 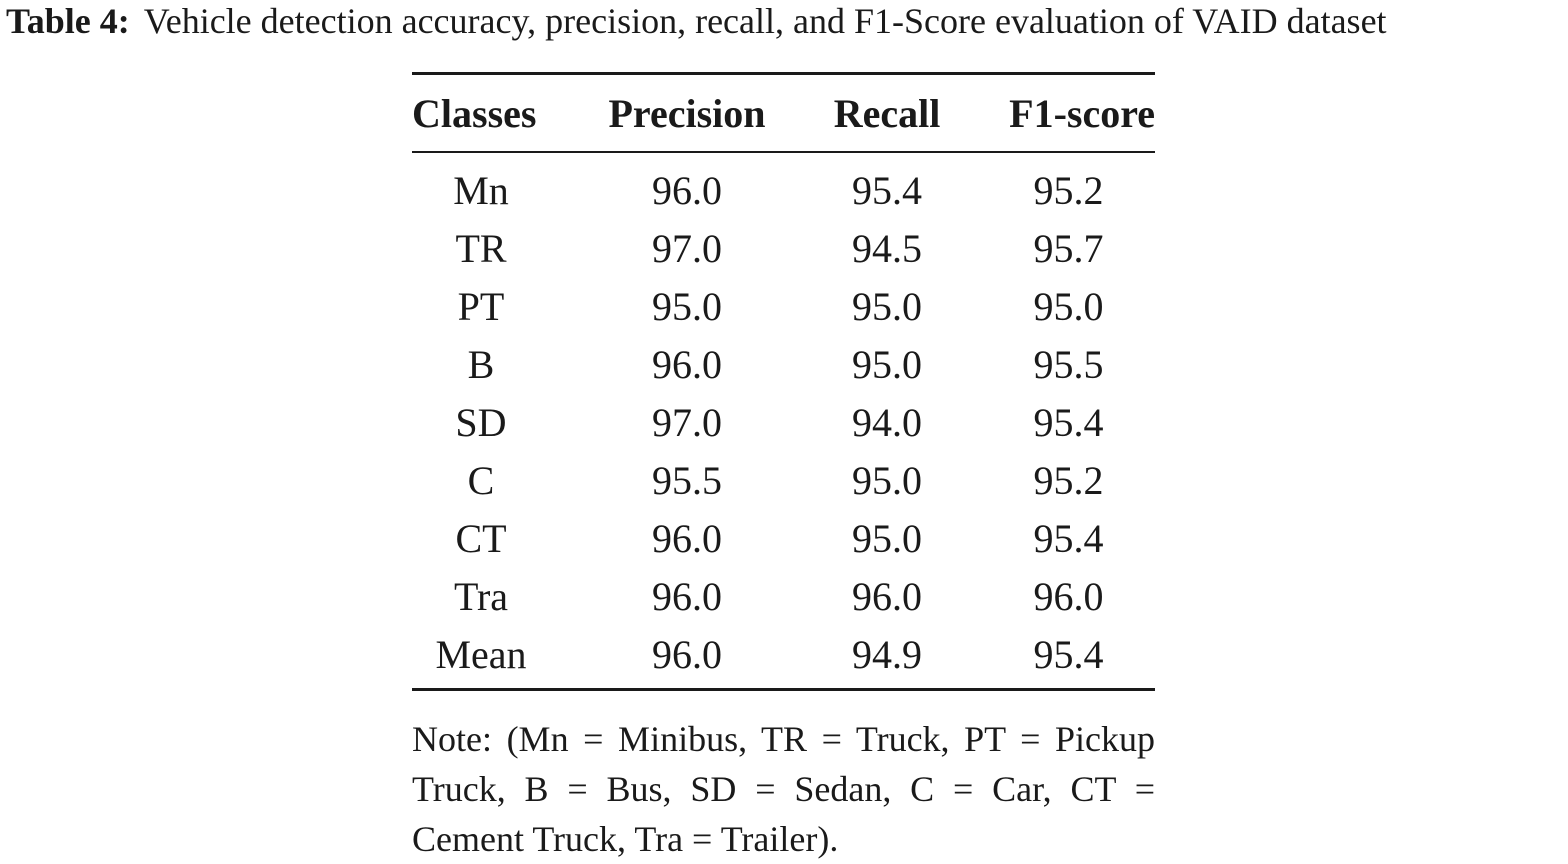 What do you see at coordinates (887, 190) in the screenshot?
I see `cell-recall: 95.4` at bounding box center [887, 190].